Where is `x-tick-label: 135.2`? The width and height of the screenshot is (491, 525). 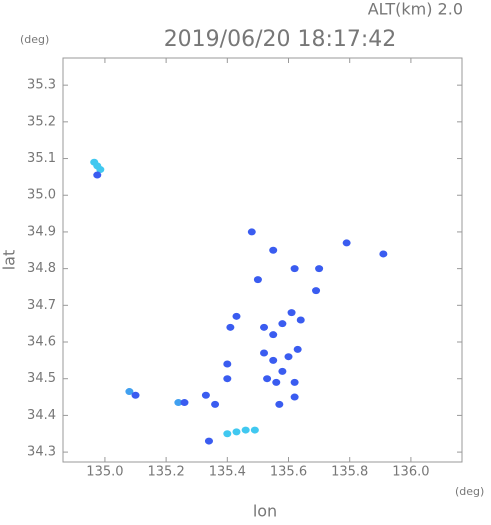
x-tick-label: 135.2 is located at coordinates (166, 472).